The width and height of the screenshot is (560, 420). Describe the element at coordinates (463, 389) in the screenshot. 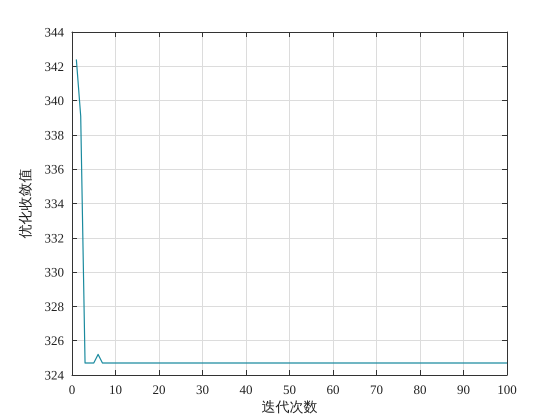

I see `x-tick-label: 90` at that location.